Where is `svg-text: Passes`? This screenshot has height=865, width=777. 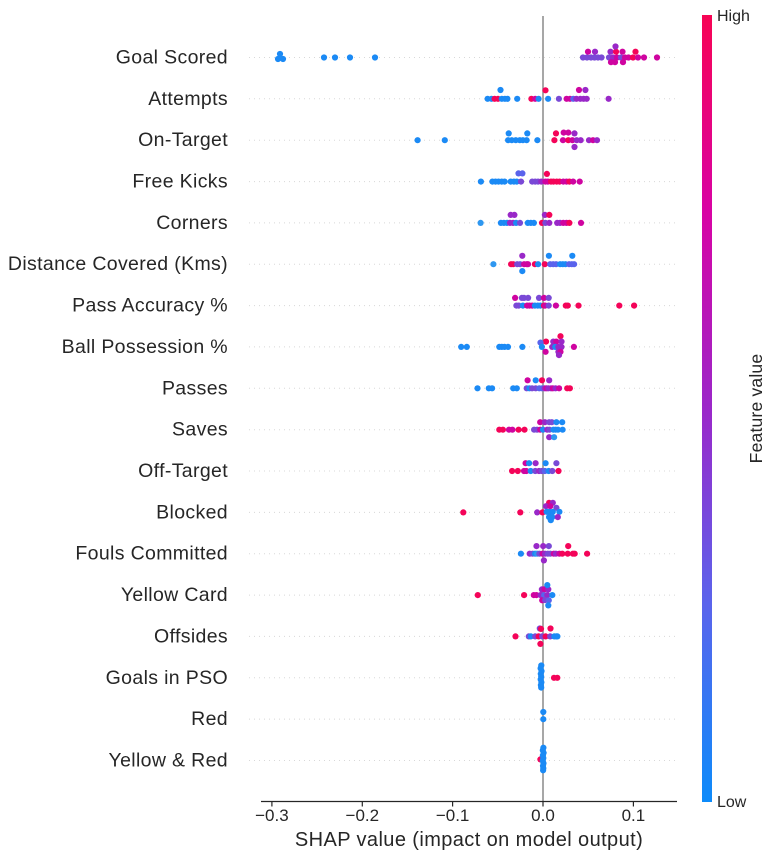
svg-text: Passes is located at coordinates (195, 388).